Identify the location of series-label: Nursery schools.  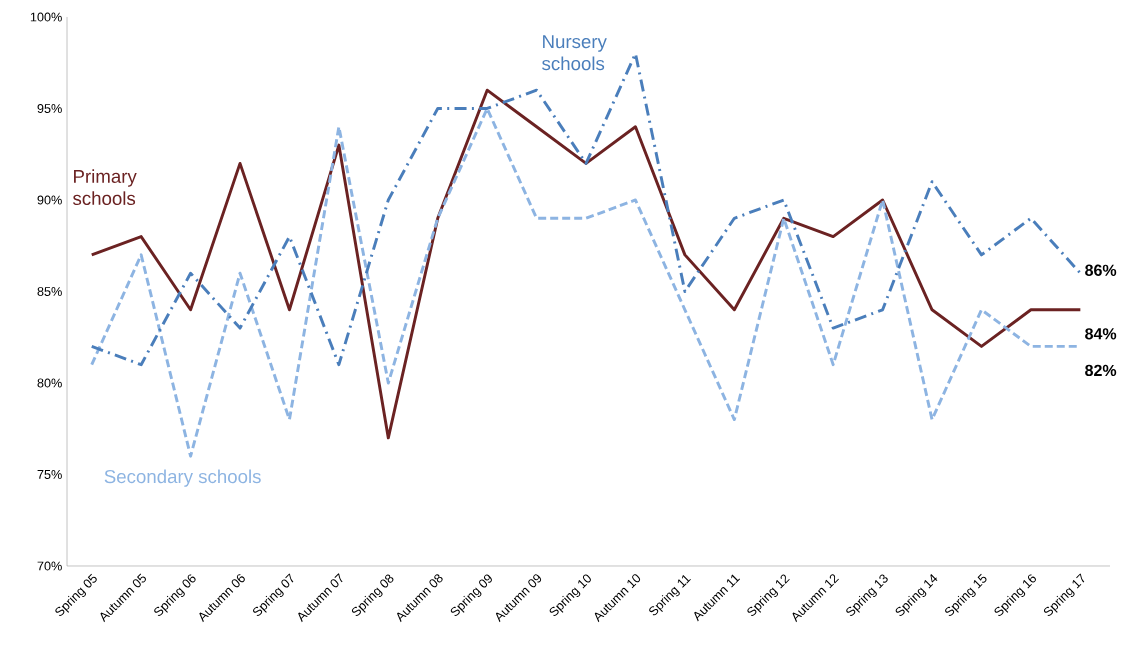
(574, 53).